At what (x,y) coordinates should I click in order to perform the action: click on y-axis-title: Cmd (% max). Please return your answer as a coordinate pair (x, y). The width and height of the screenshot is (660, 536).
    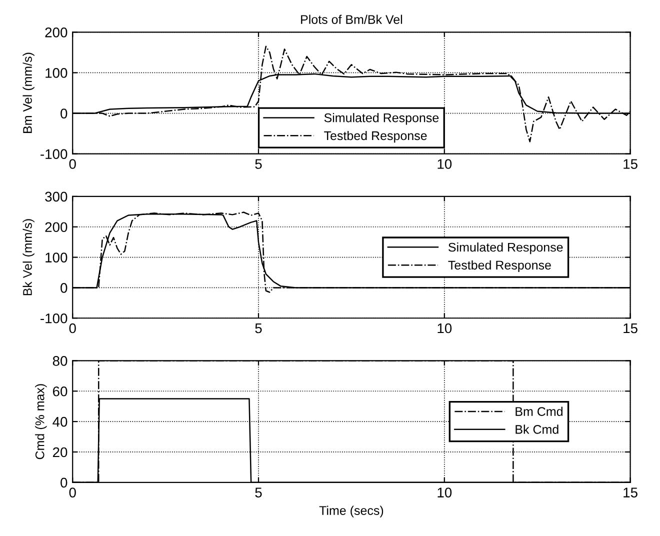
    Looking at the image, I should click on (41, 422).